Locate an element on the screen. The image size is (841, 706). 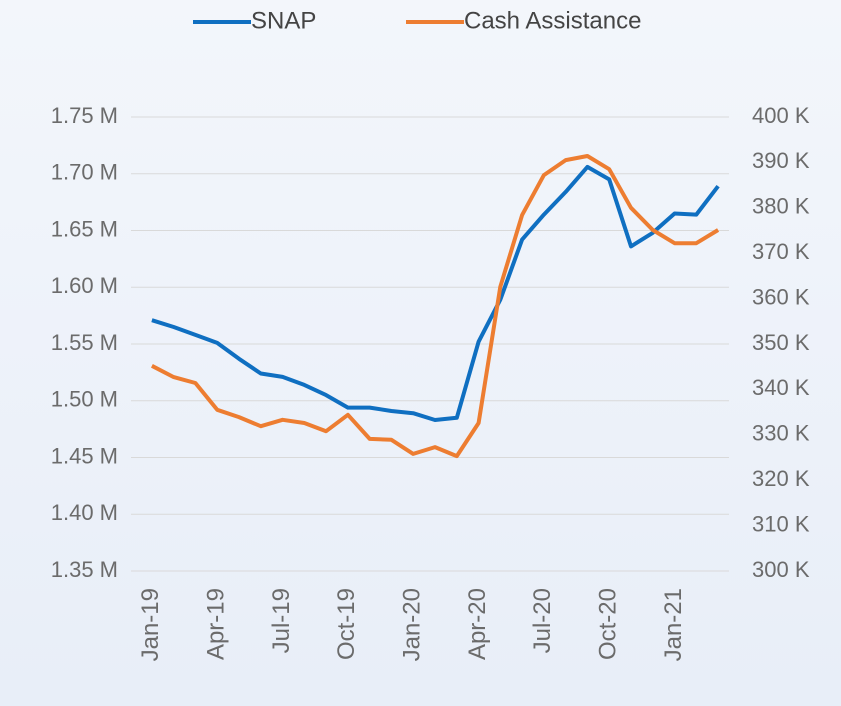
y-tick-label: 1.65 M is located at coordinates (84, 228).